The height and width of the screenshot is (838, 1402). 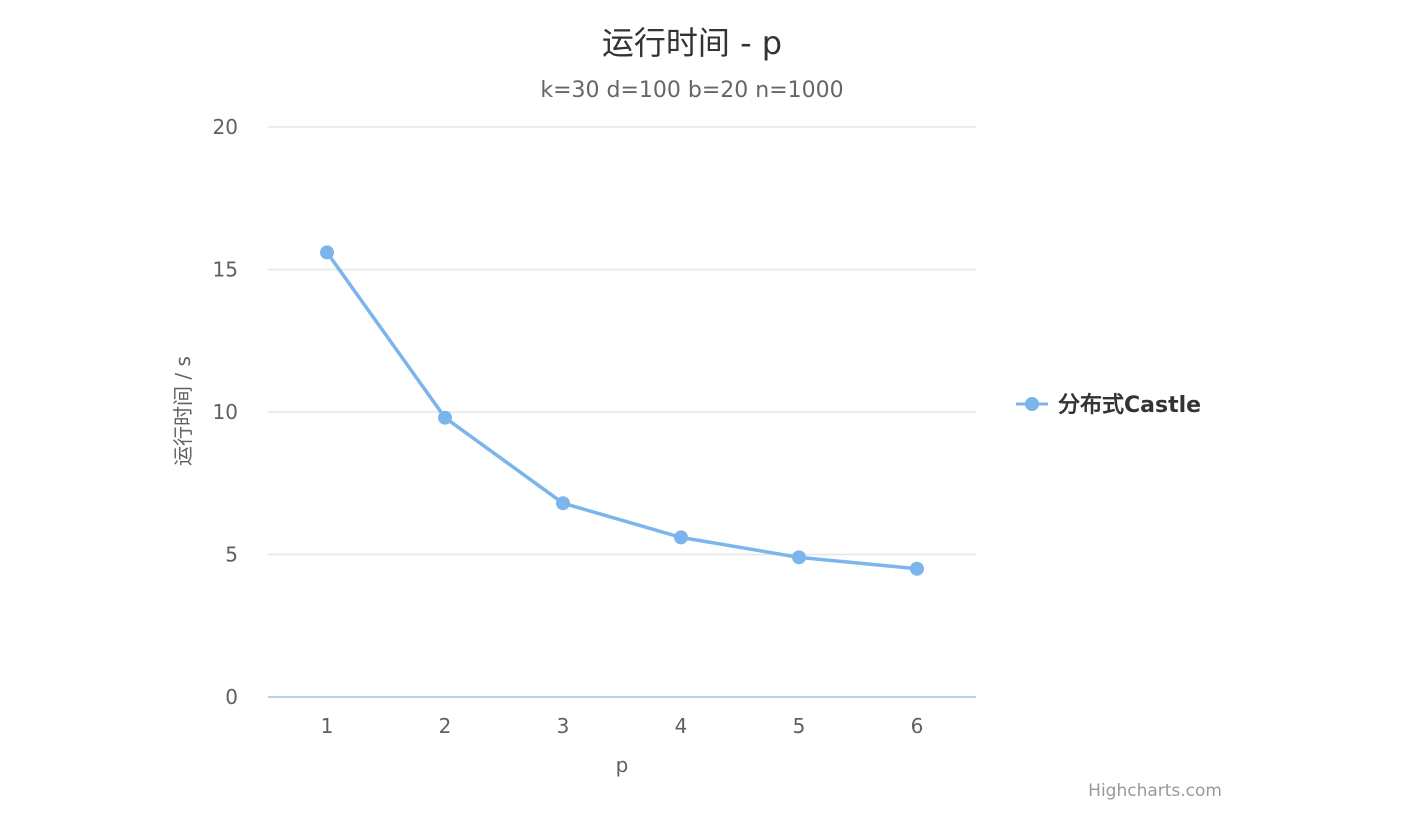 What do you see at coordinates (1155, 791) in the screenshot?
I see `credits-link: Highcharts.com` at bounding box center [1155, 791].